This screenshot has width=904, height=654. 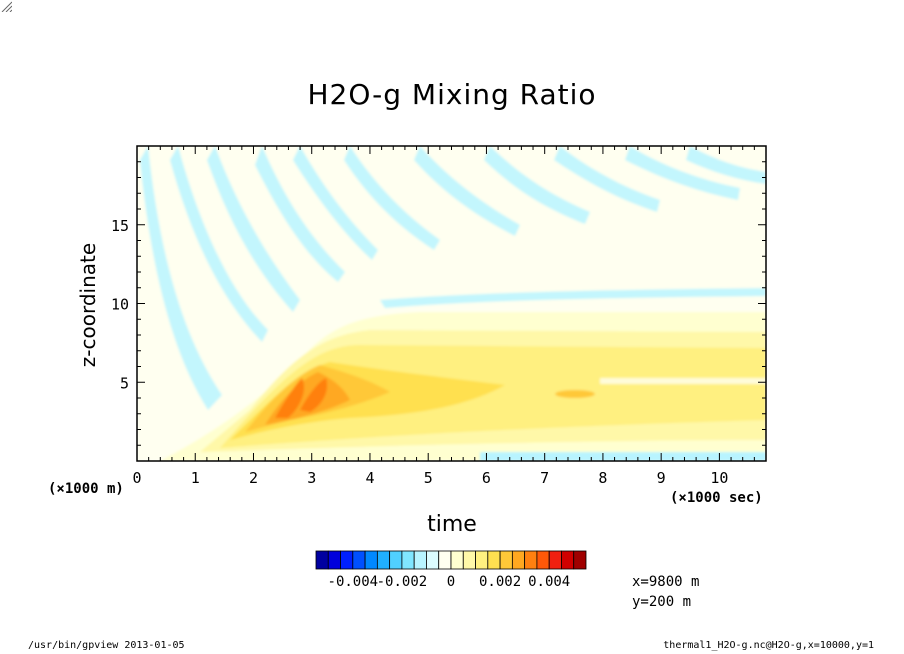 What do you see at coordinates (120, 226) in the screenshot?
I see `y-tick-label: 15` at bounding box center [120, 226].